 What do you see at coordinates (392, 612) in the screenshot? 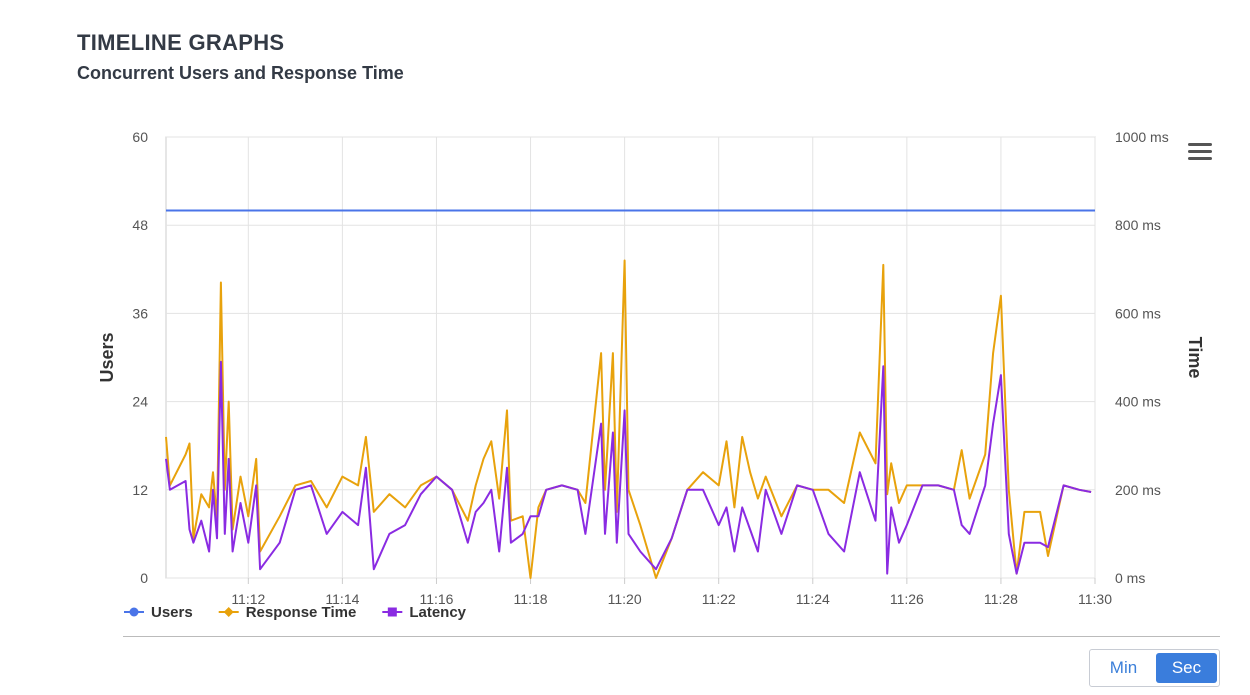
I see `legend-marker-latency` at bounding box center [392, 612].